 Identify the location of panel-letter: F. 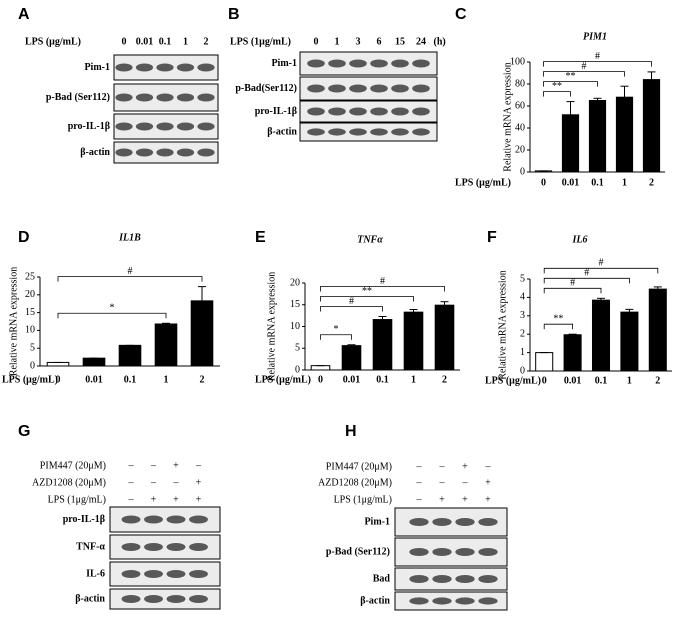
(492, 237).